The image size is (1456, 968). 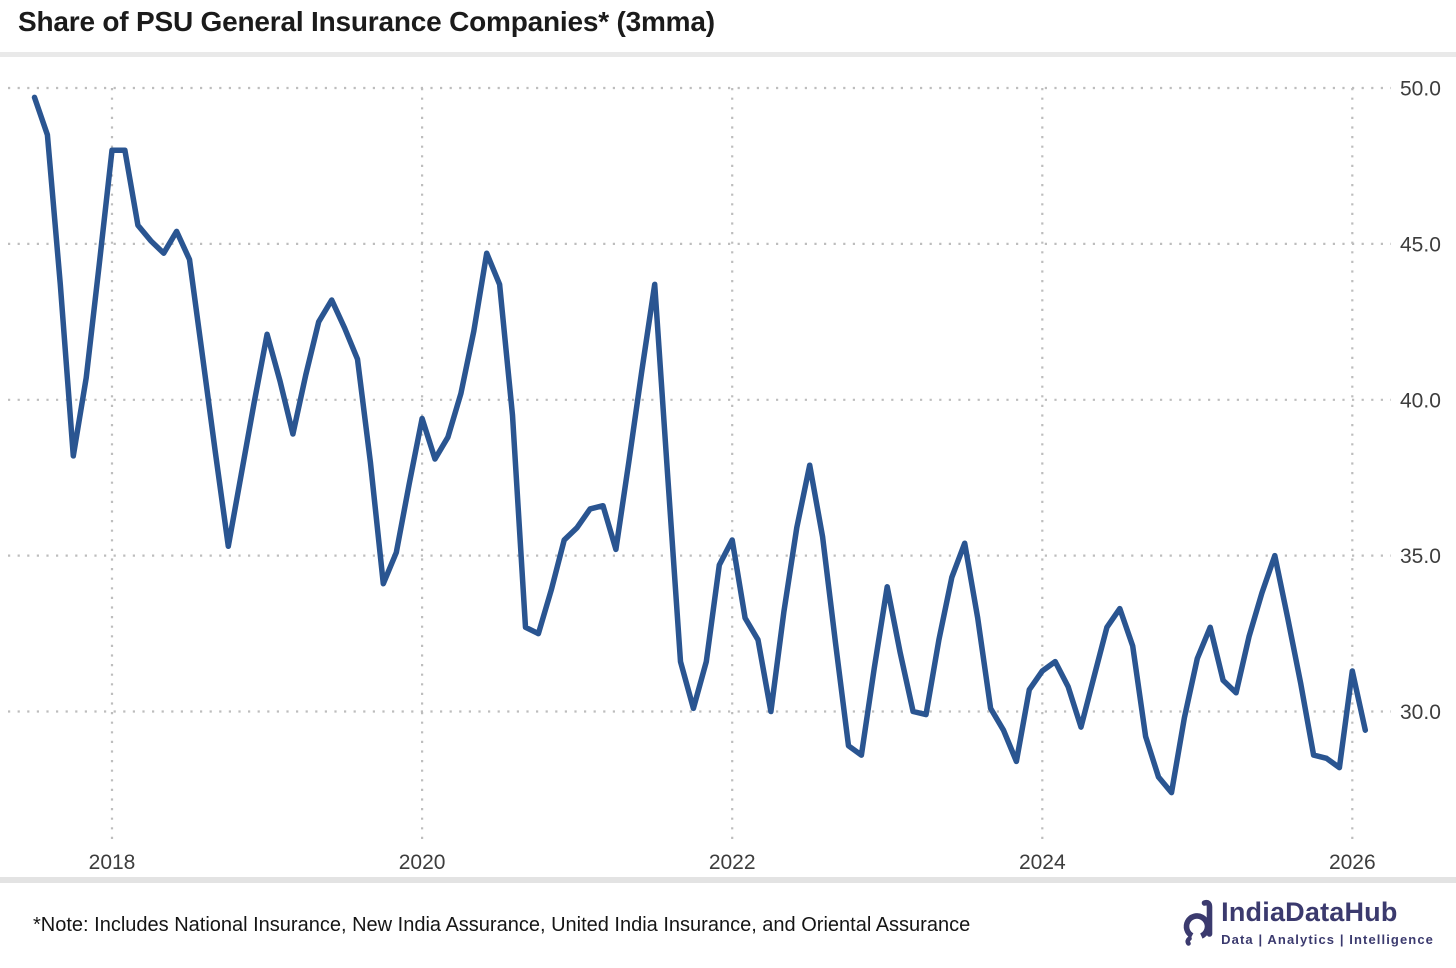 What do you see at coordinates (422, 862) in the screenshot?
I see `x-tick-label: 2020` at bounding box center [422, 862].